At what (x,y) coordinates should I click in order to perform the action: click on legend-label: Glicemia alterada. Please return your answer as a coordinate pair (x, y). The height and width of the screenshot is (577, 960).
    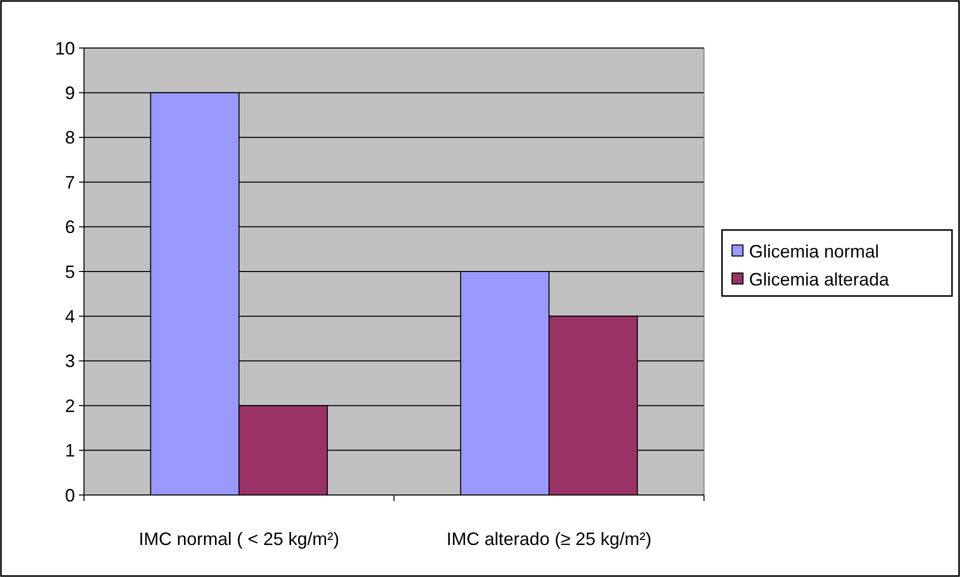
    Looking at the image, I should click on (819, 279).